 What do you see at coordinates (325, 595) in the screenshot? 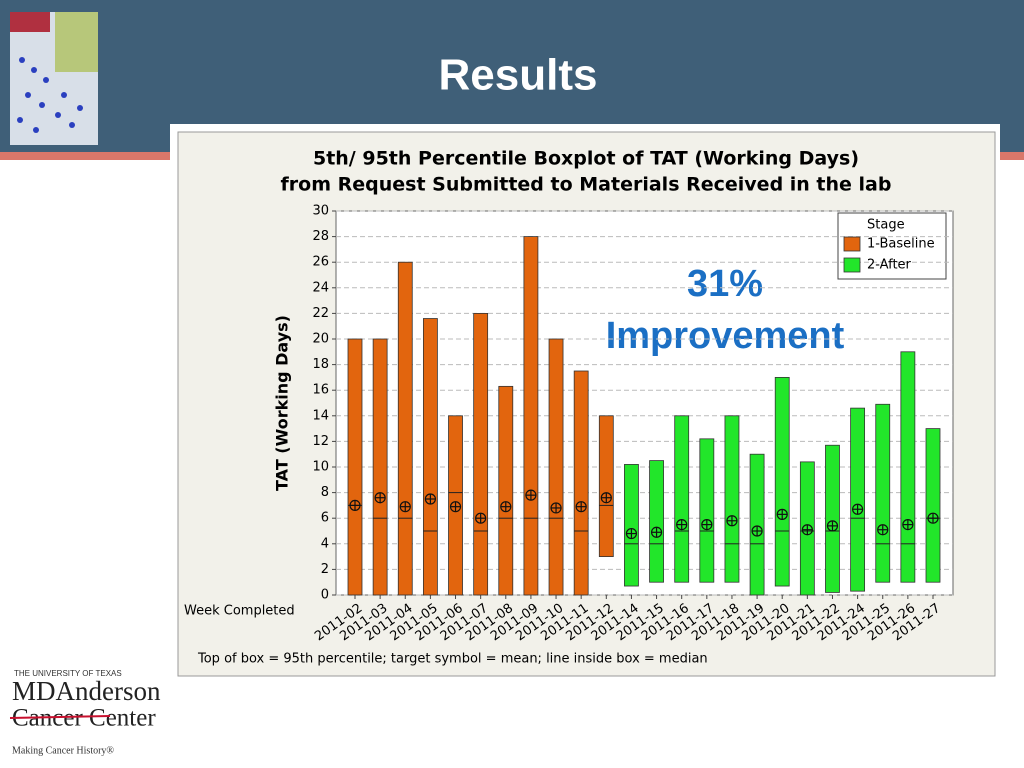
I see `y-tick-label: 0` at bounding box center [325, 595].